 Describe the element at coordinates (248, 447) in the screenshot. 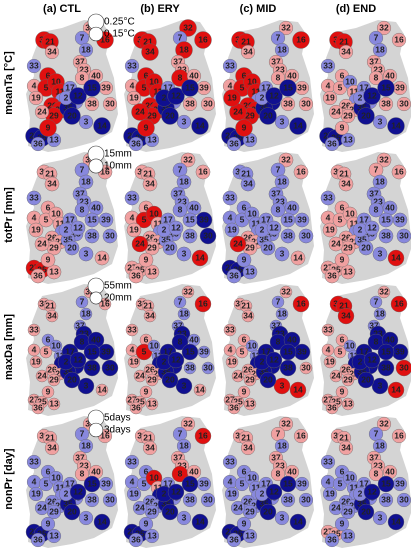

I see `station-label: 34` at that location.